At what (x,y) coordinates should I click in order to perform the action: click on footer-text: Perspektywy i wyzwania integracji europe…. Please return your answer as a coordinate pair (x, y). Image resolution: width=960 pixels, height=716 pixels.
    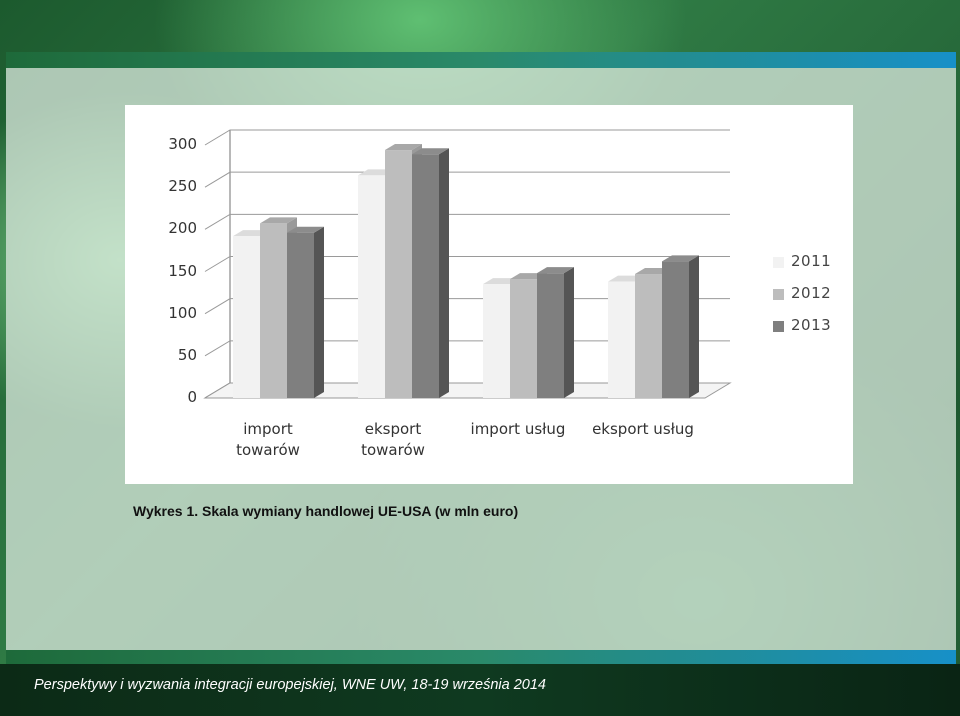
    Looking at the image, I should click on (290, 685).